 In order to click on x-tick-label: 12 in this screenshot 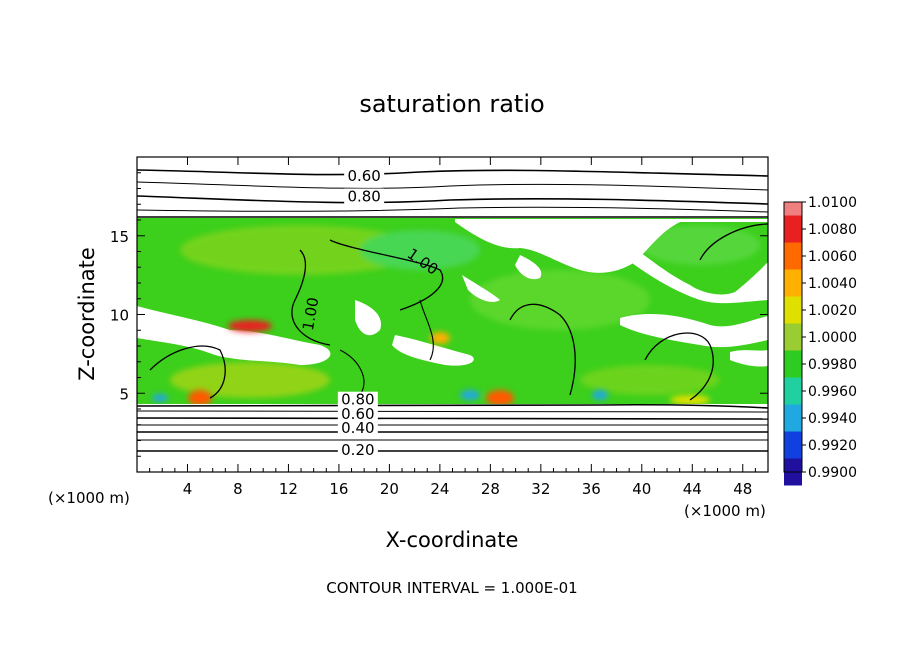, I will do `click(288, 489)`.